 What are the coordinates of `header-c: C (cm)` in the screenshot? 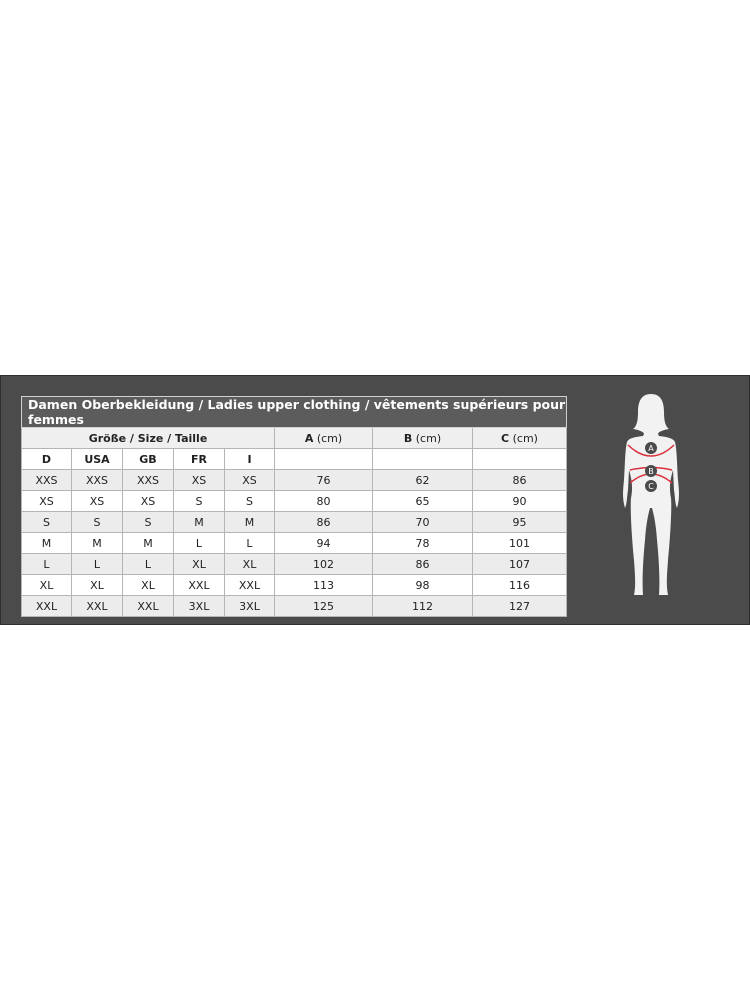 It's located at (519, 438).